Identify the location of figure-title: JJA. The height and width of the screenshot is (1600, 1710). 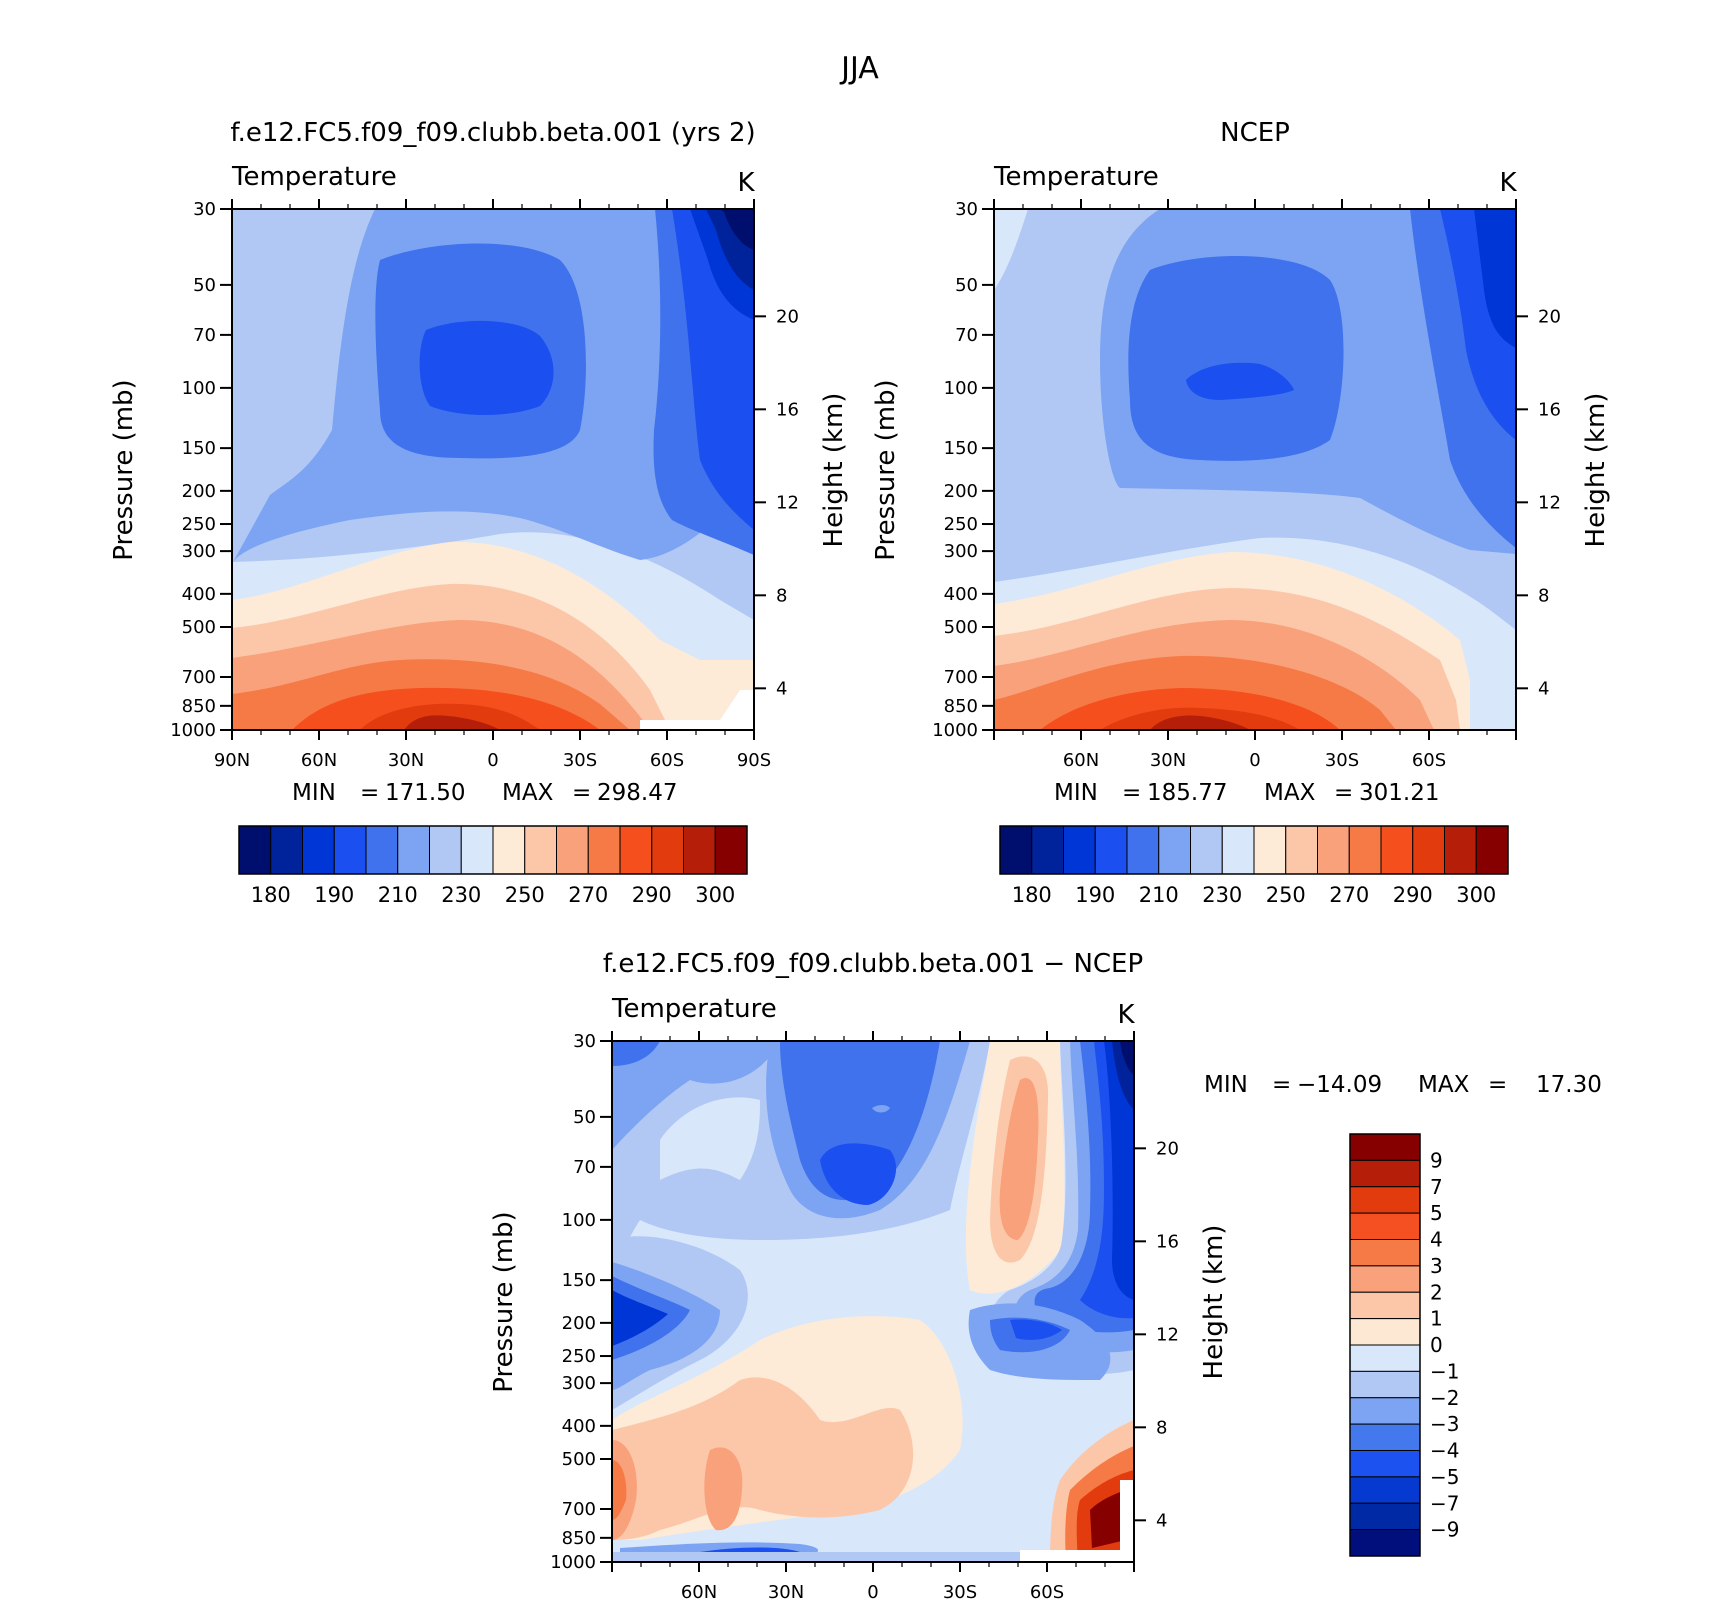
(859, 68).